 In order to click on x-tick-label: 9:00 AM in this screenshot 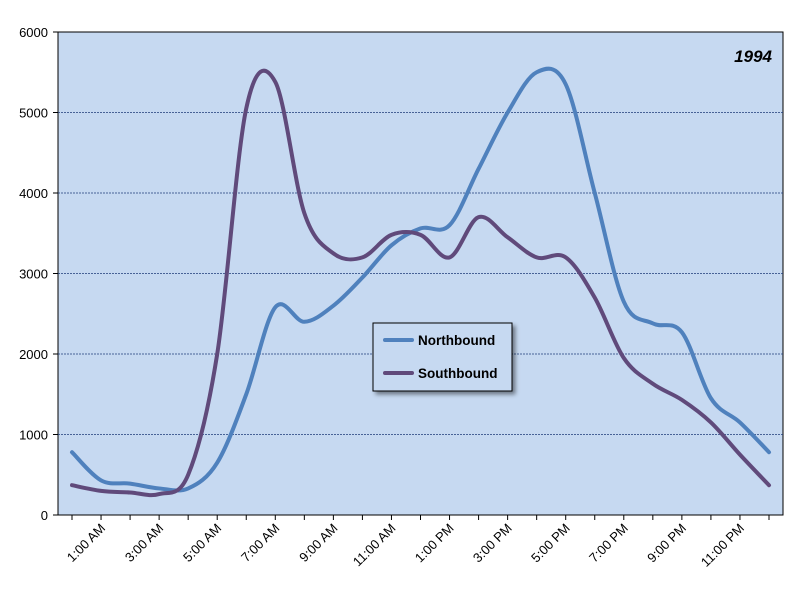, I will do `click(318, 543)`.